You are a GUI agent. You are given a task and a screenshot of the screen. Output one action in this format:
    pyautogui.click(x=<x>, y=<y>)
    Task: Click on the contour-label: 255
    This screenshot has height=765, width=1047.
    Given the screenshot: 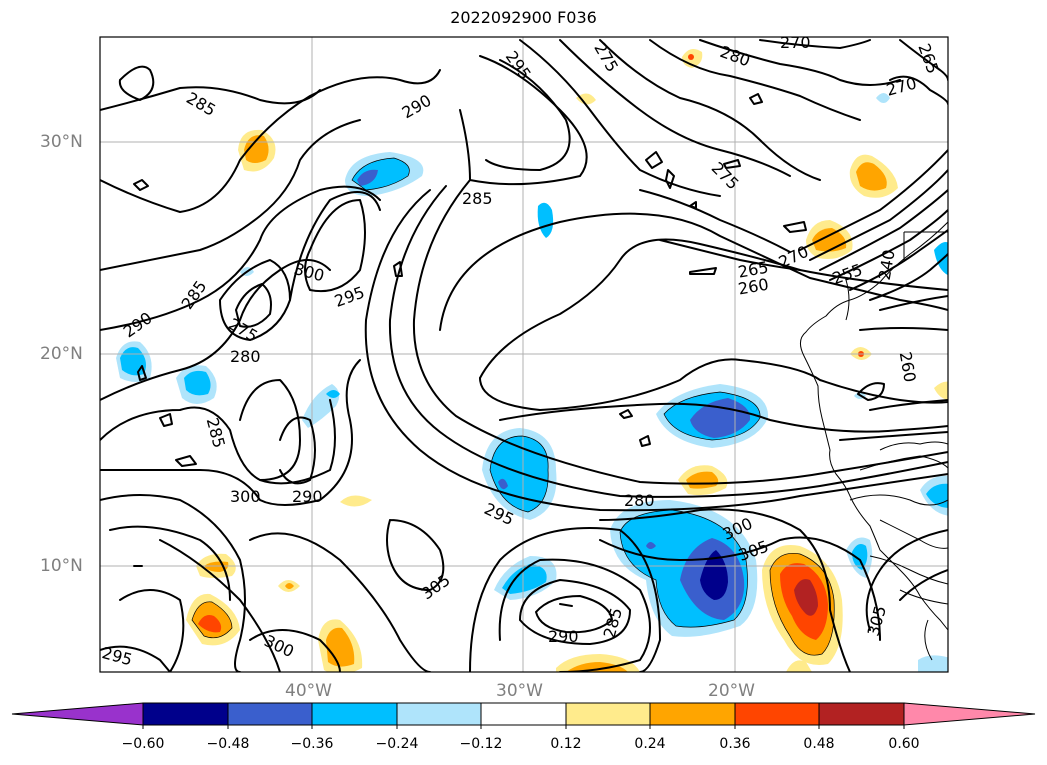 What is the action you would take?
    pyautogui.click(x=847, y=274)
    